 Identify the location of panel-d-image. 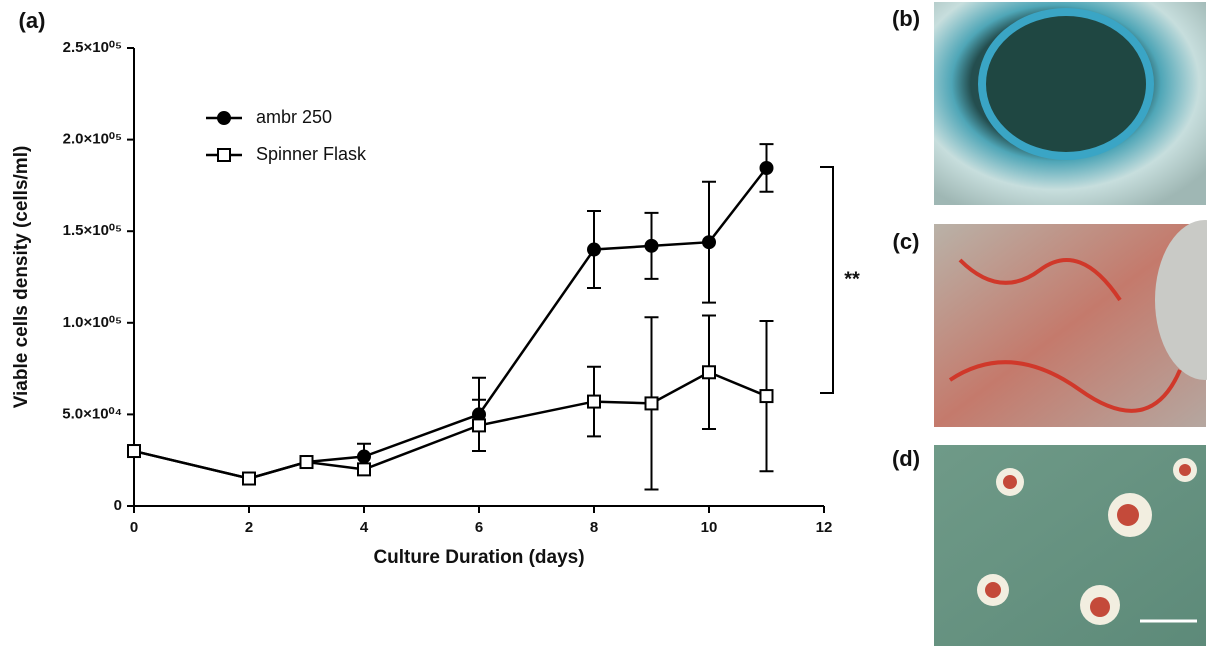
(1070, 545).